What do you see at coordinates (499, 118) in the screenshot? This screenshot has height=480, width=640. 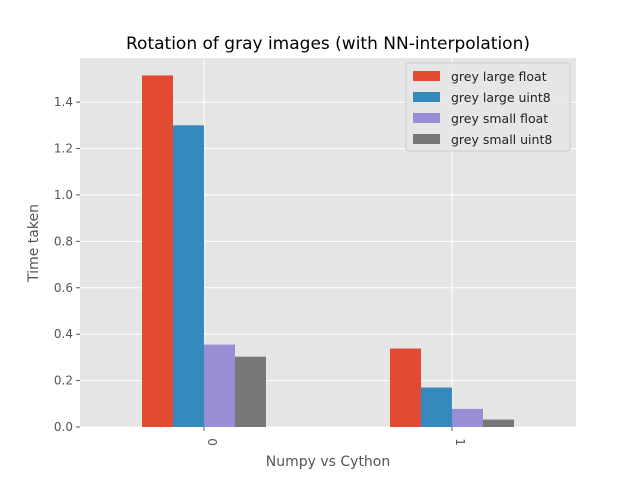 I see `legend-label: grey small float` at bounding box center [499, 118].